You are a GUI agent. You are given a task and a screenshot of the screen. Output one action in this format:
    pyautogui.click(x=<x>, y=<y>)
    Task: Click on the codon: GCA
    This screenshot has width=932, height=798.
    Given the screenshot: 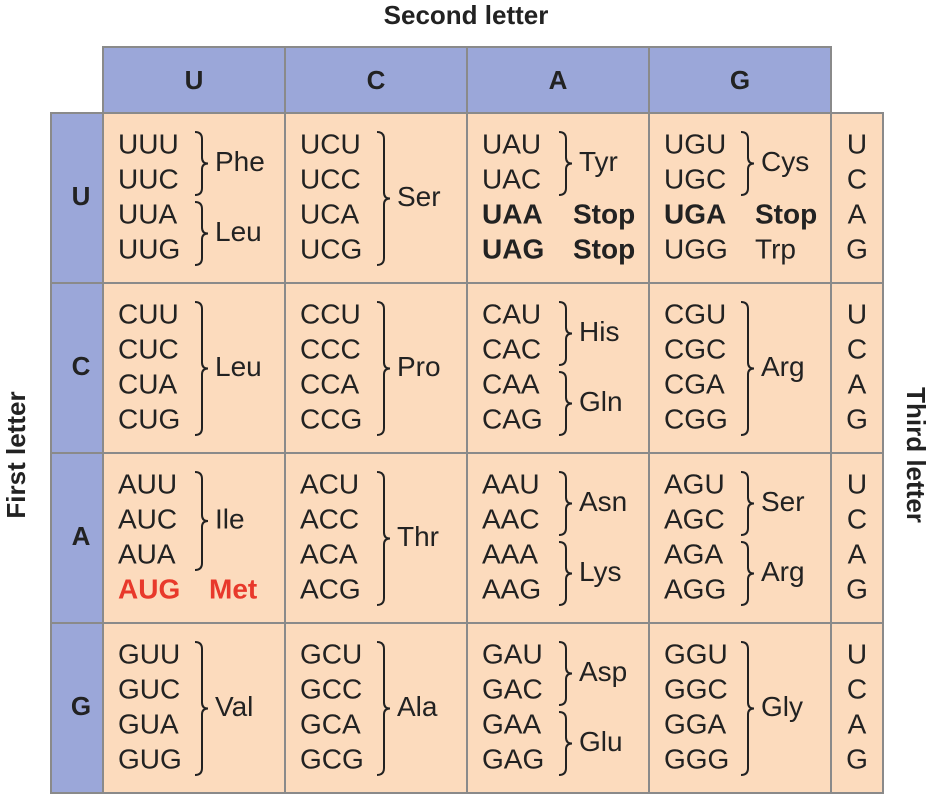 What is the action you would take?
    pyautogui.click(x=330, y=723)
    